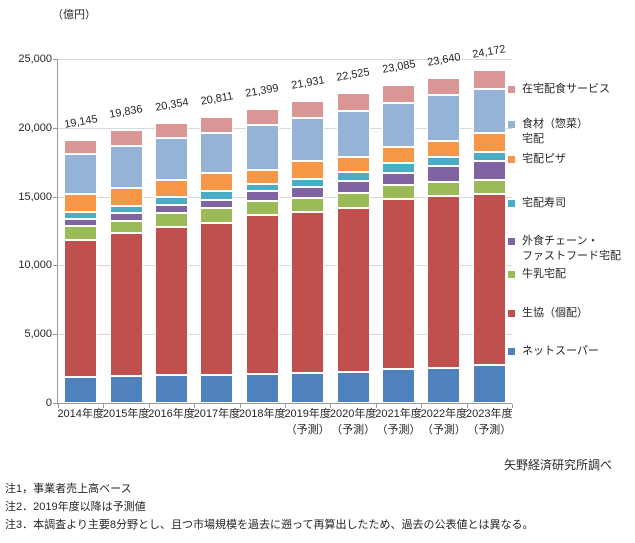  Describe the element at coordinates (308, 205) in the screenshot. I see `bar-segment-s3-2019年度` at that location.